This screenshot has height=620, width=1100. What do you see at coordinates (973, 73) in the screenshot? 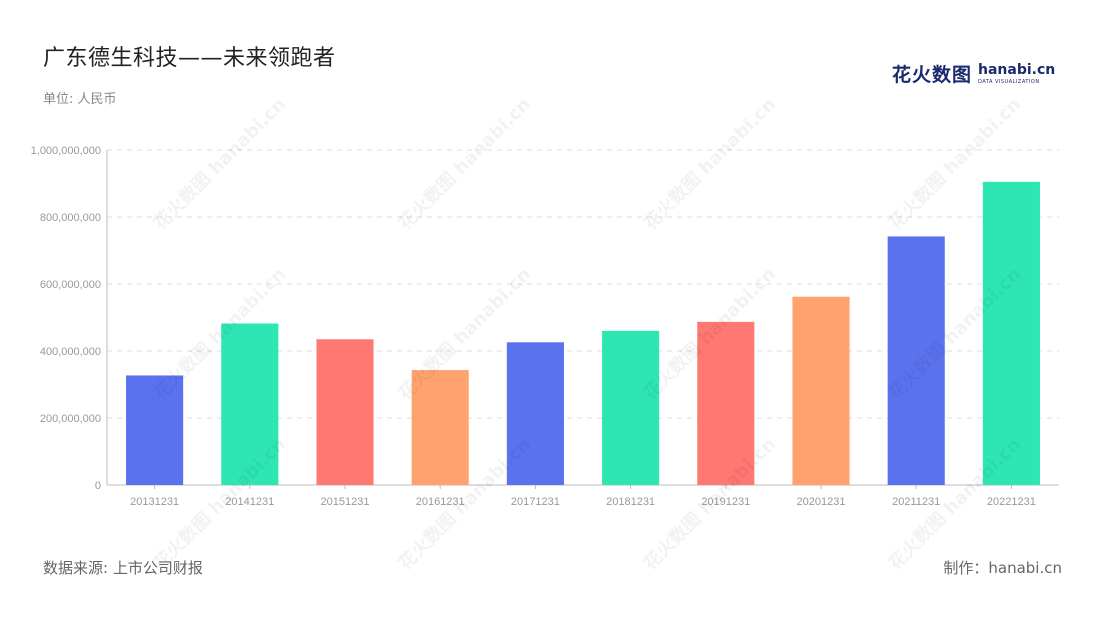
I see `brand-logo: 花火数图 hanabi.cn DATA VISUALIZATION` at bounding box center [973, 73].